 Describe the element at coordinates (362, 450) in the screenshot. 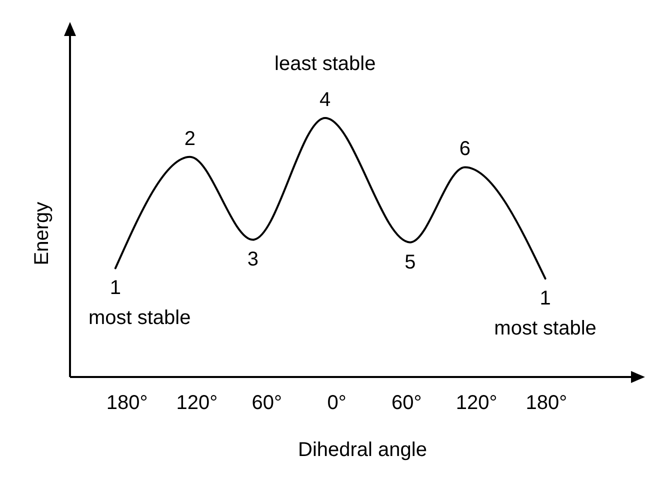

I see `x-axis-title: Dihedral angle` at that location.